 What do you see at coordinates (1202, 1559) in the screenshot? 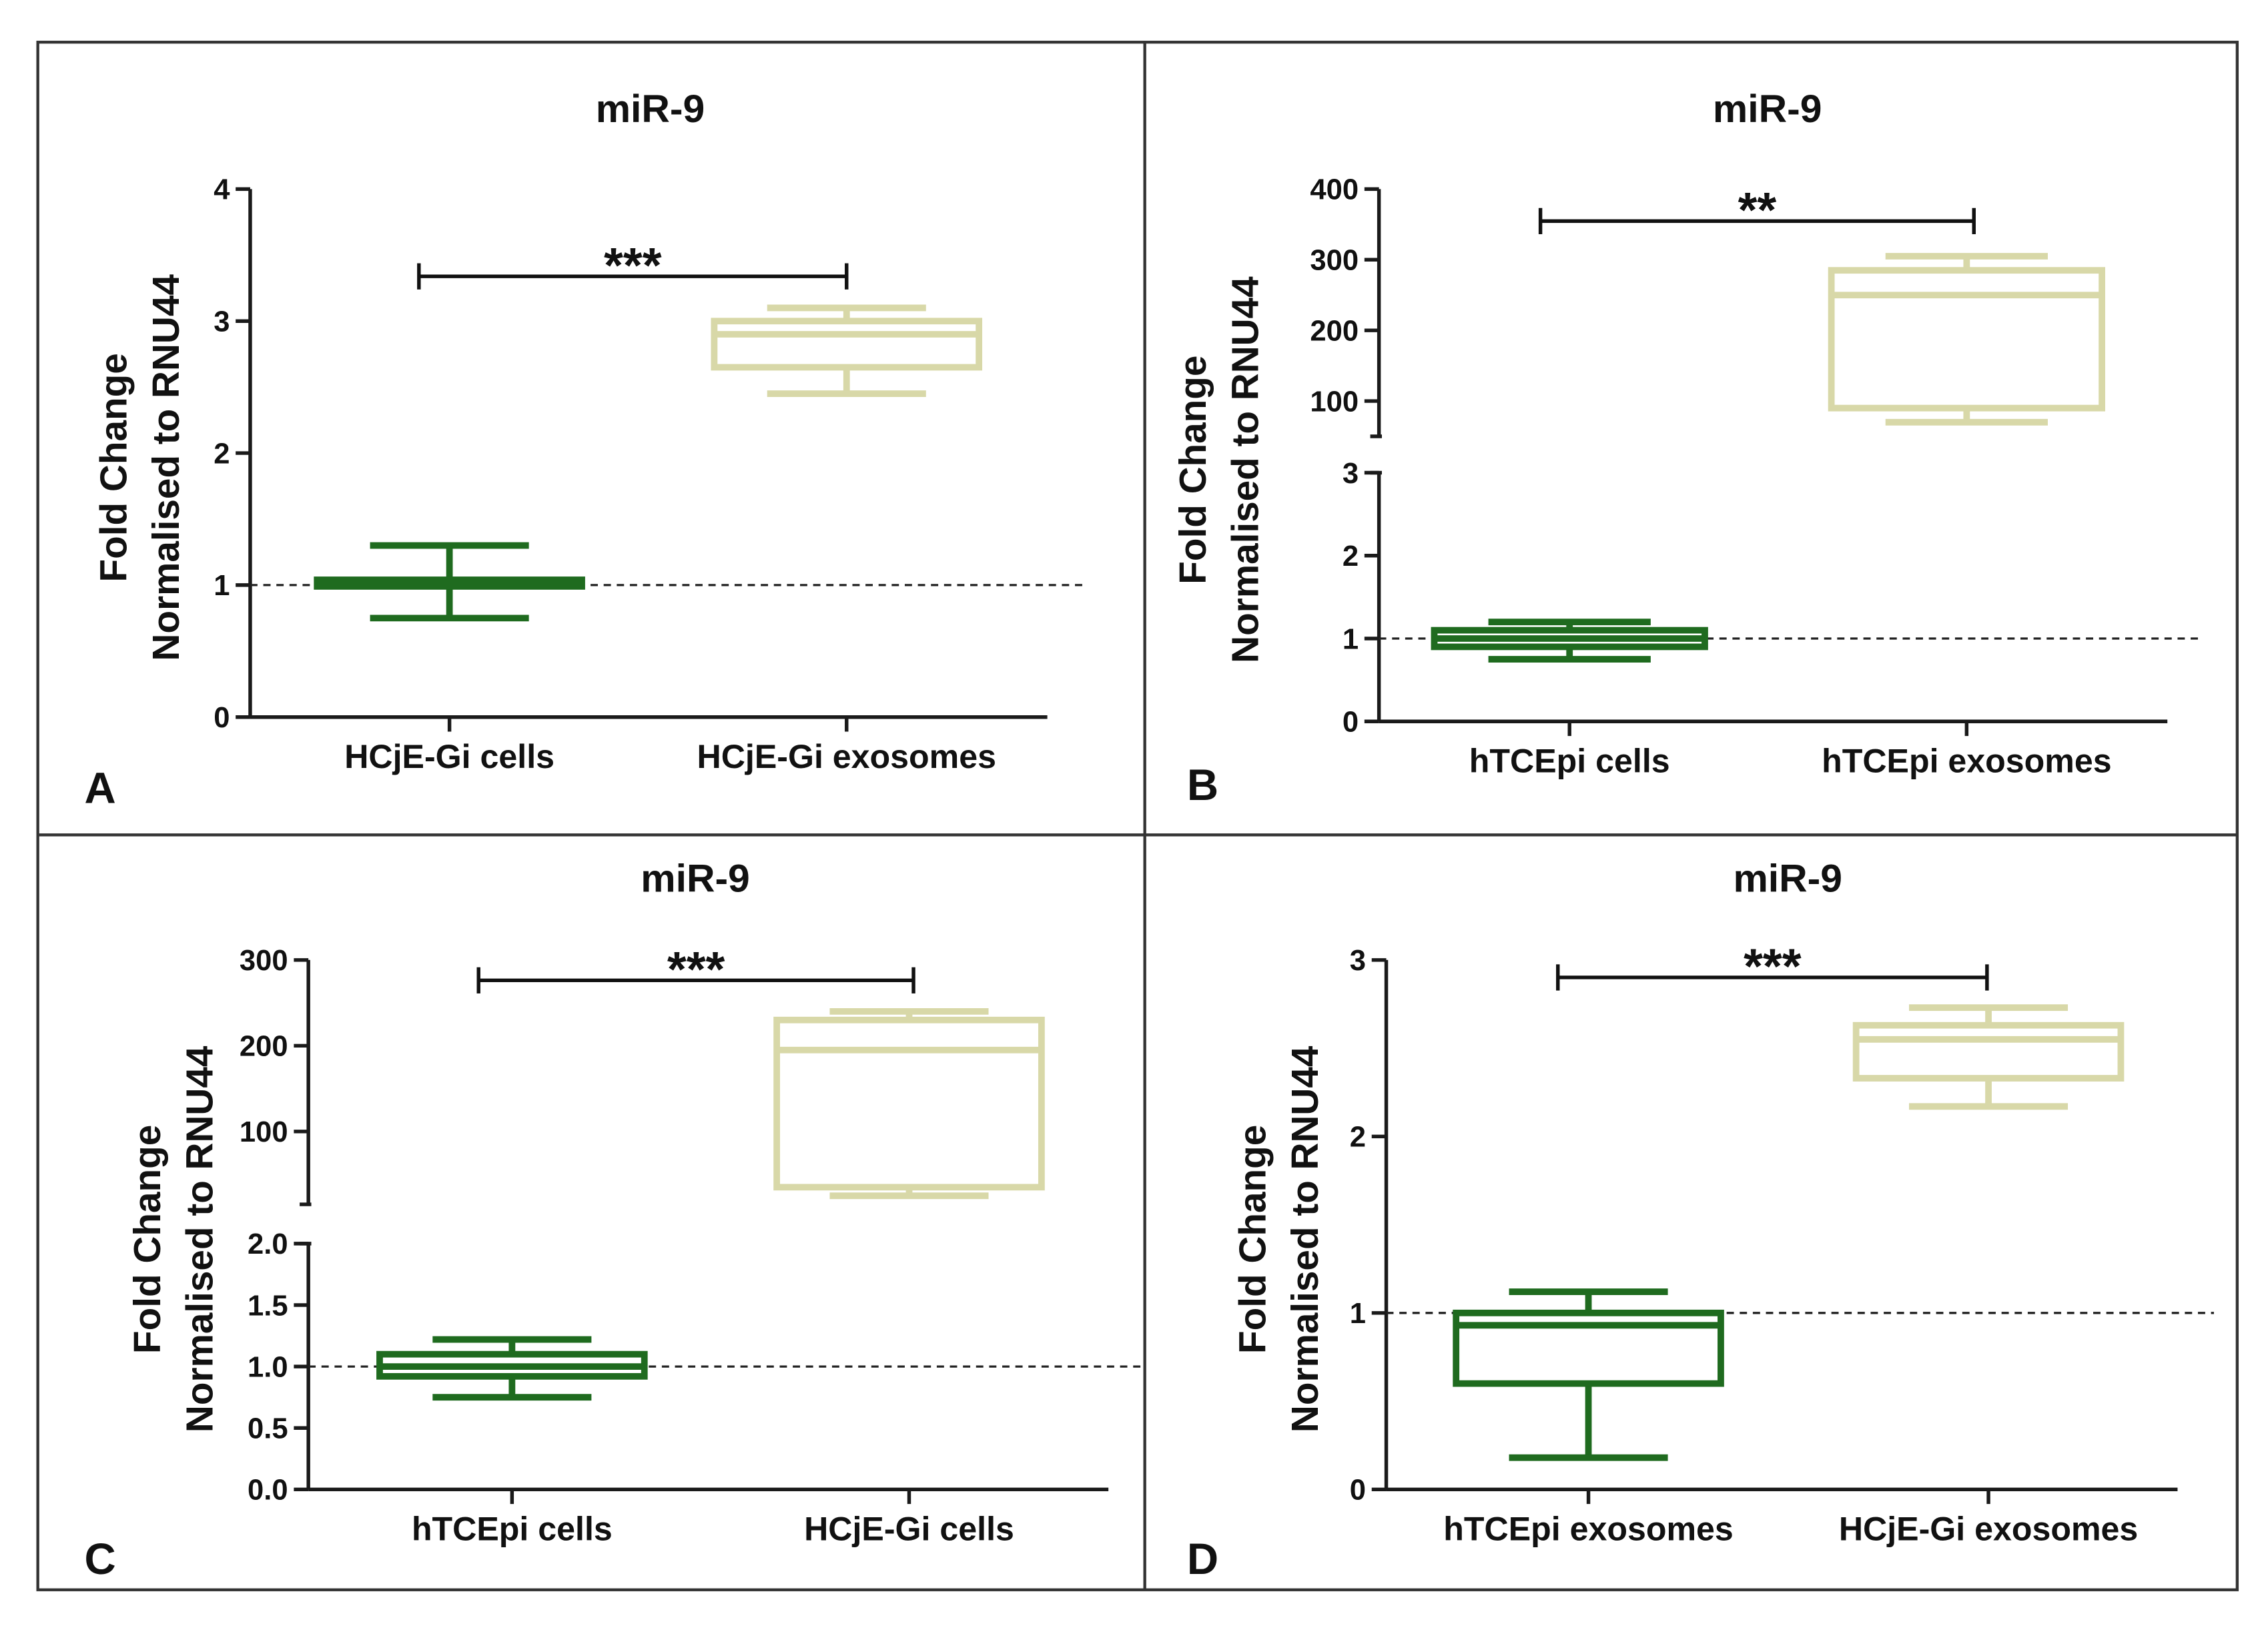
I see `panel-letter: D` at bounding box center [1202, 1559].